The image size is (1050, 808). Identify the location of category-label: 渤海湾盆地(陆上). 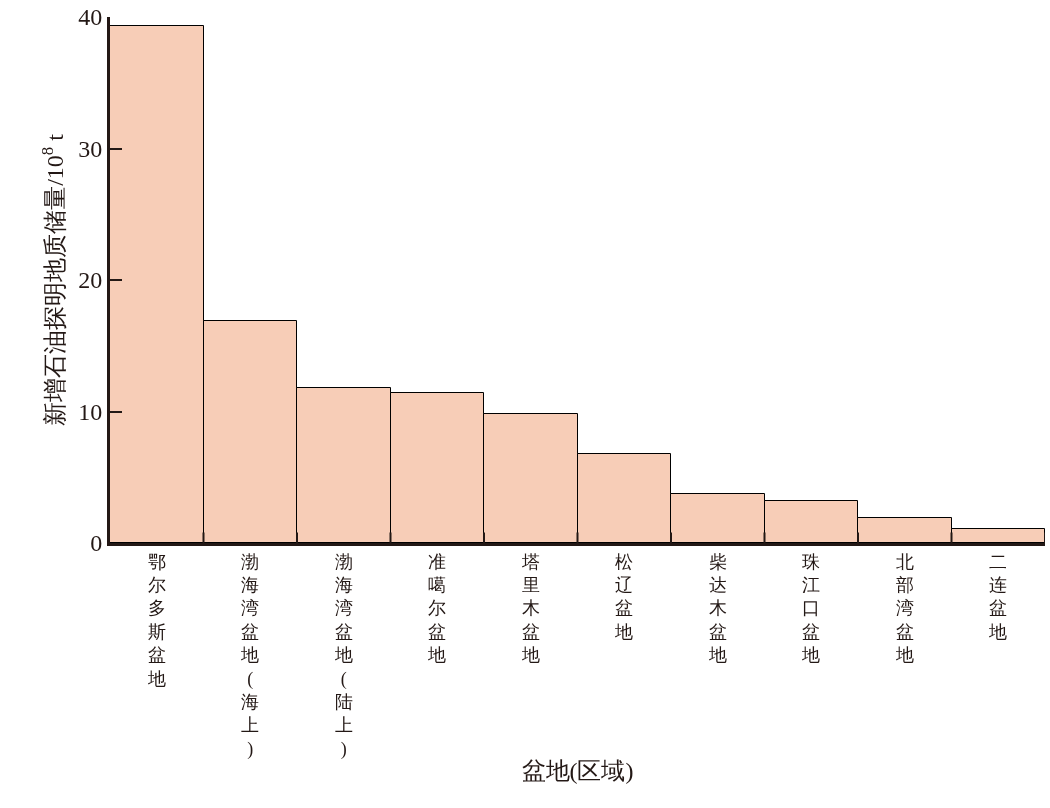
(343, 655).